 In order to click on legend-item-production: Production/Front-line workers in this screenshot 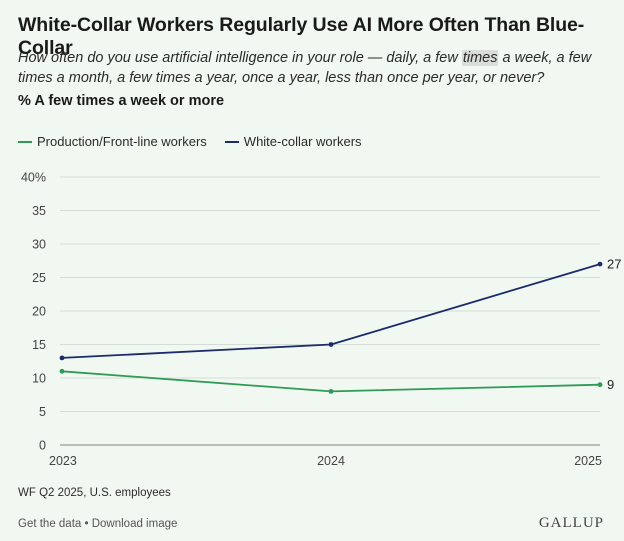, I will do `click(112, 141)`.